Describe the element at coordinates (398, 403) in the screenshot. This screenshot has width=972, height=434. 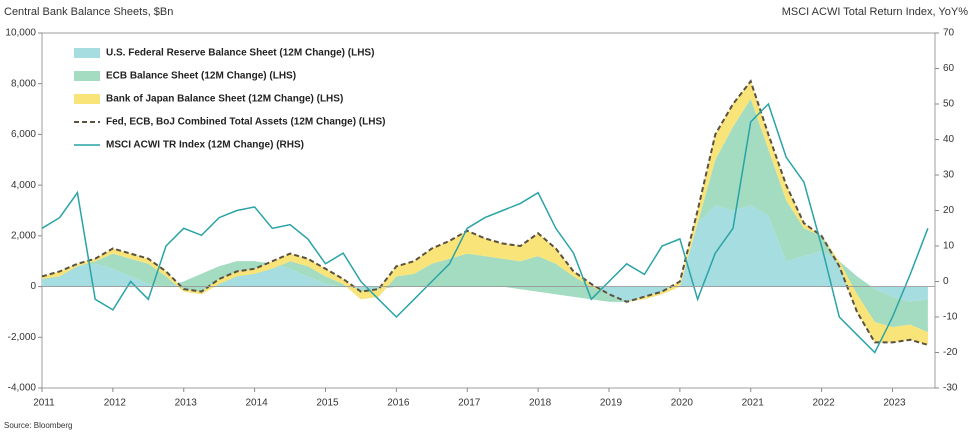
I see `x-tick-label: 2016` at that location.